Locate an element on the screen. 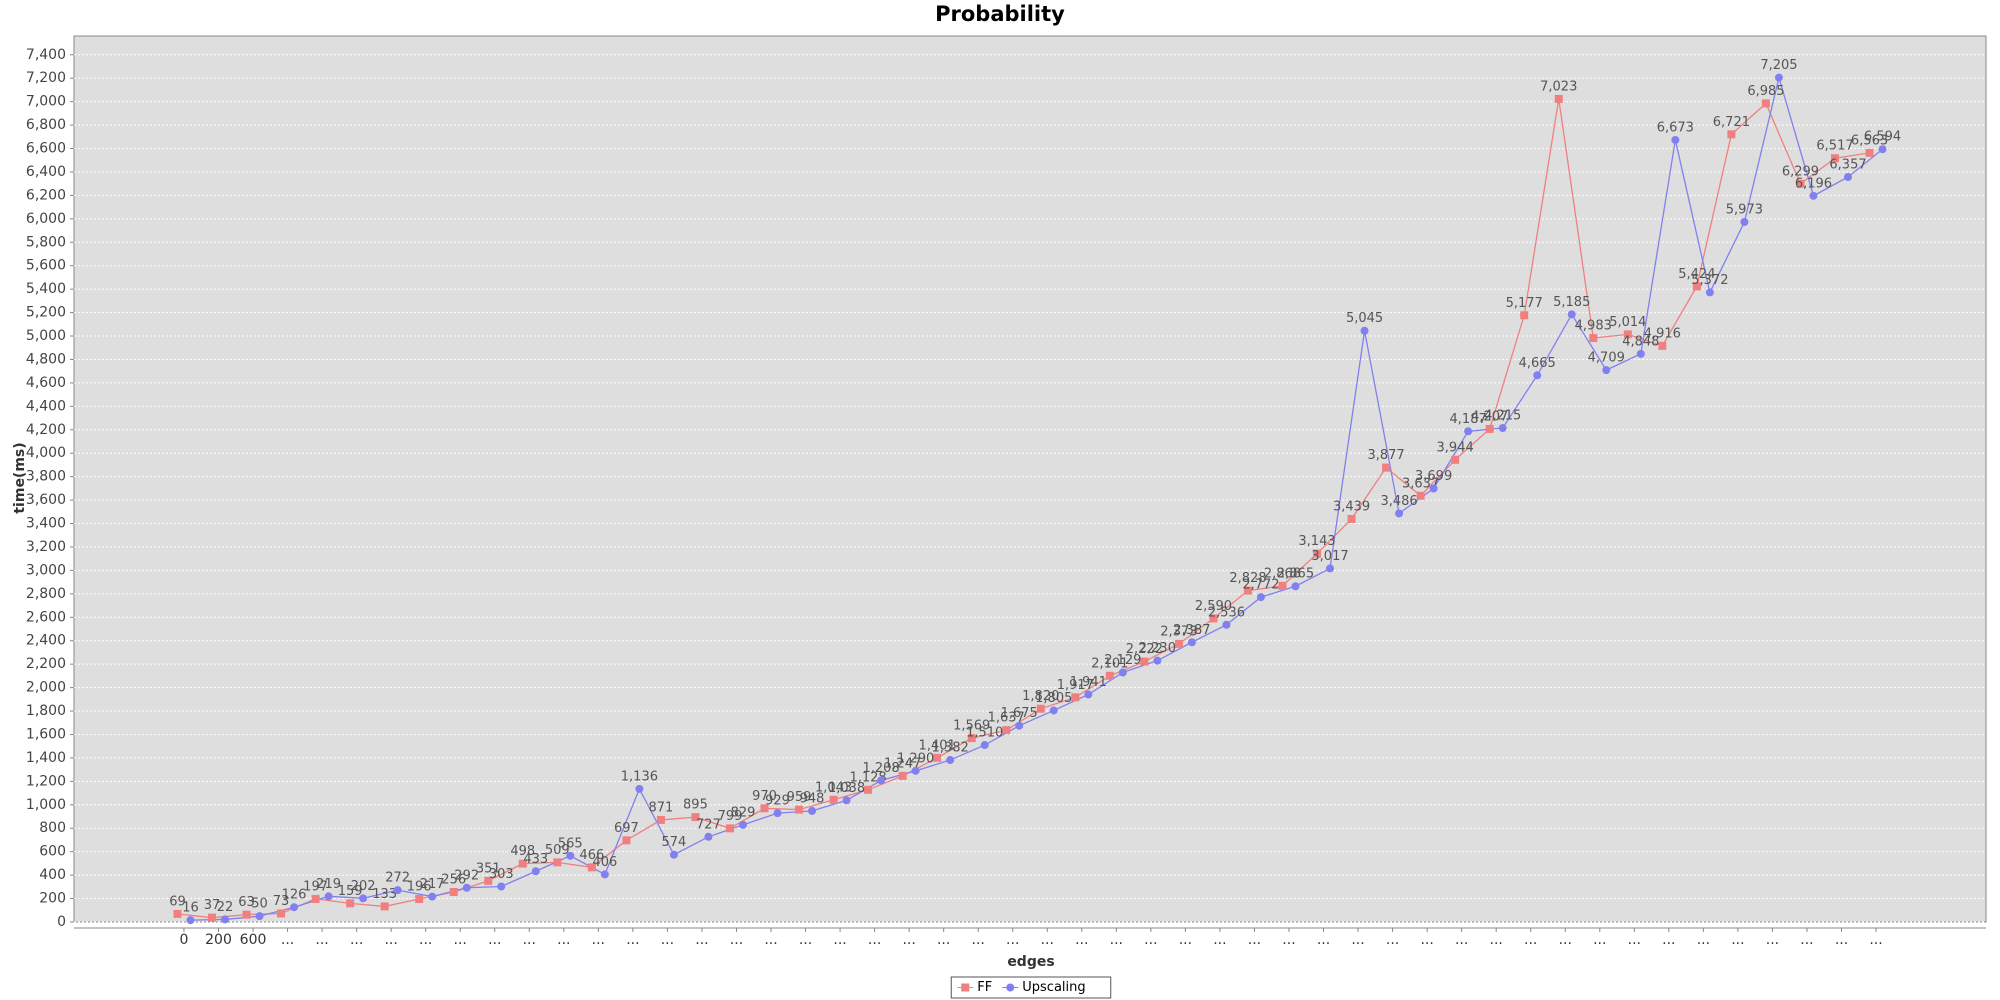  data-label: 1,136 is located at coordinates (639, 776).